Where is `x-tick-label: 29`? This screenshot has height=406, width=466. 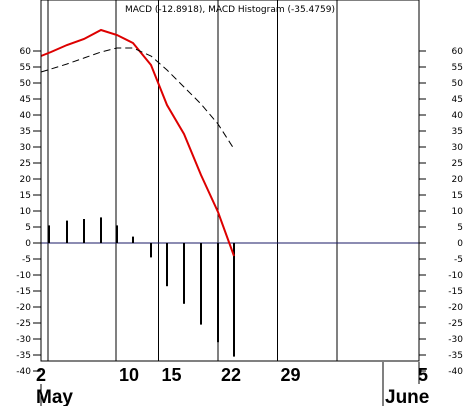
x-tick-label: 29 is located at coordinates (291, 375).